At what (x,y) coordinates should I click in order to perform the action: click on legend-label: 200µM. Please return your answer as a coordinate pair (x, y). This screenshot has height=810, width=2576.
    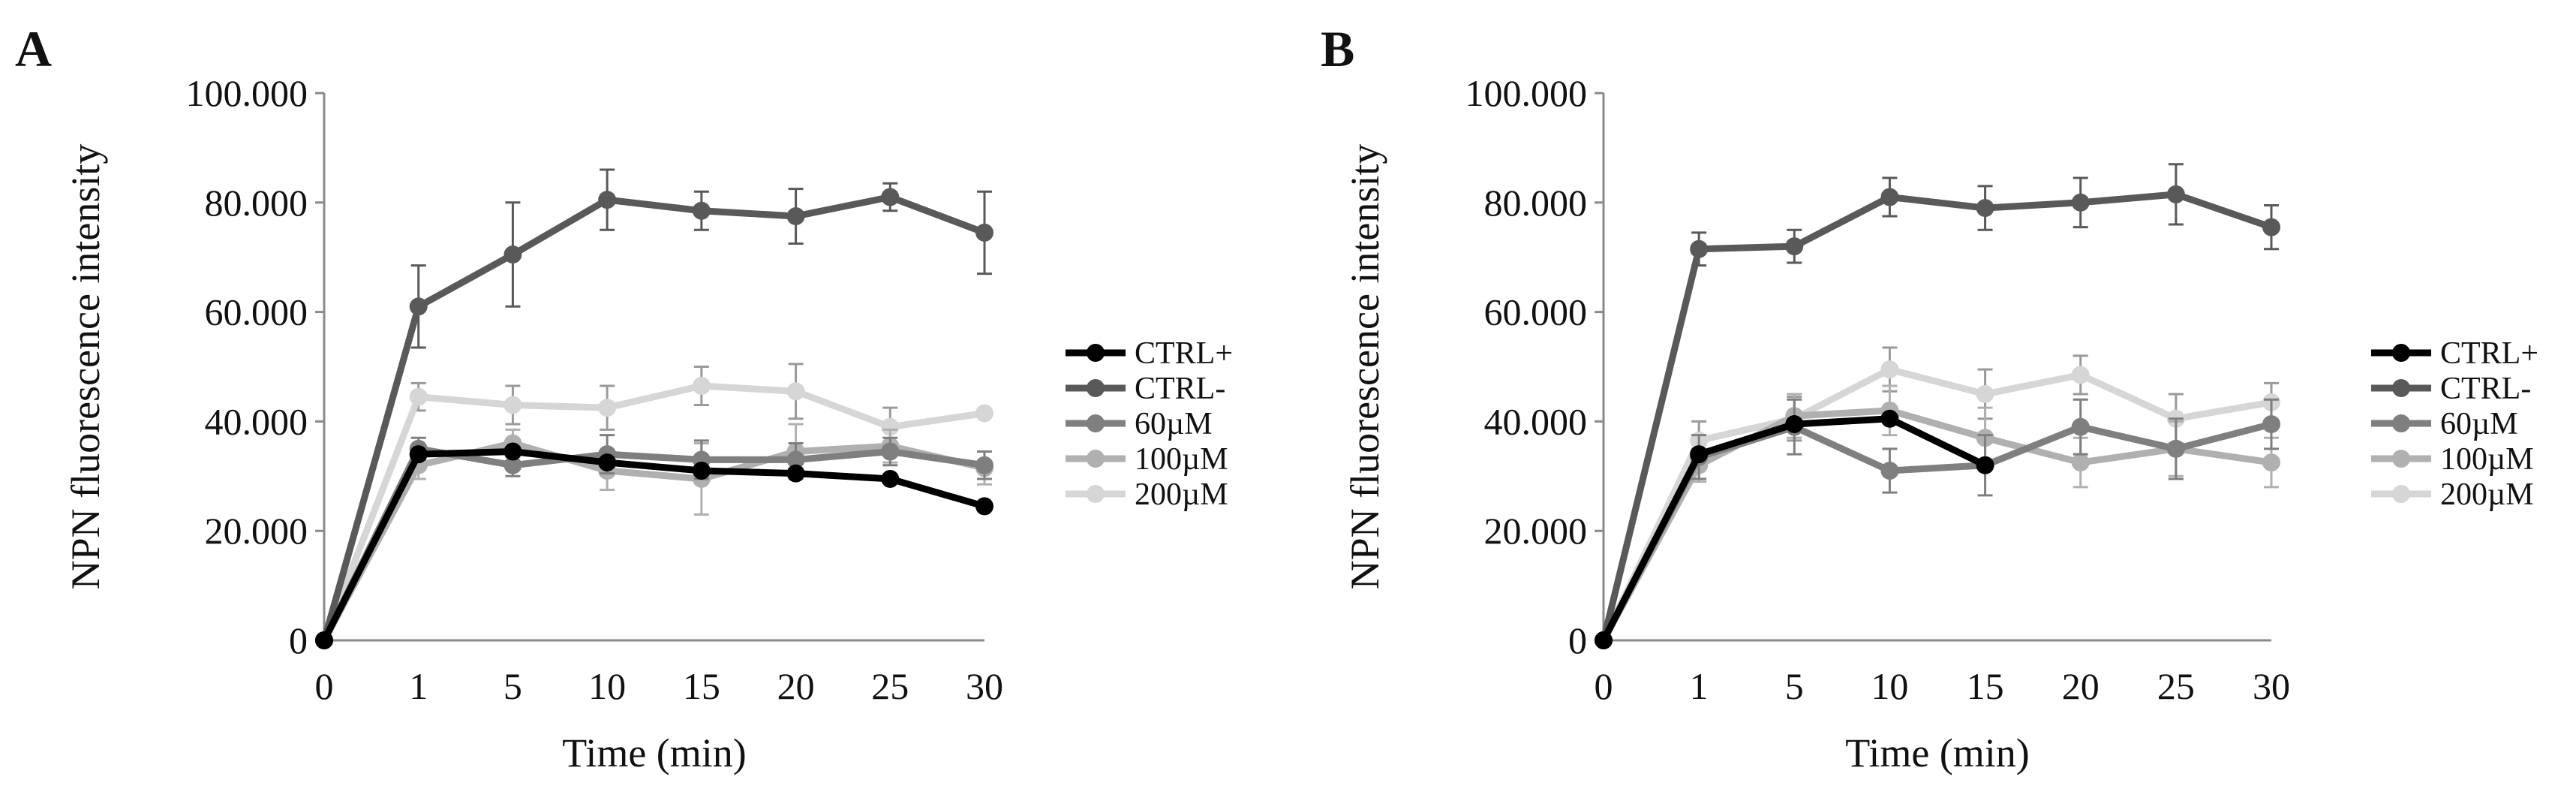
    Looking at the image, I should click on (1181, 494).